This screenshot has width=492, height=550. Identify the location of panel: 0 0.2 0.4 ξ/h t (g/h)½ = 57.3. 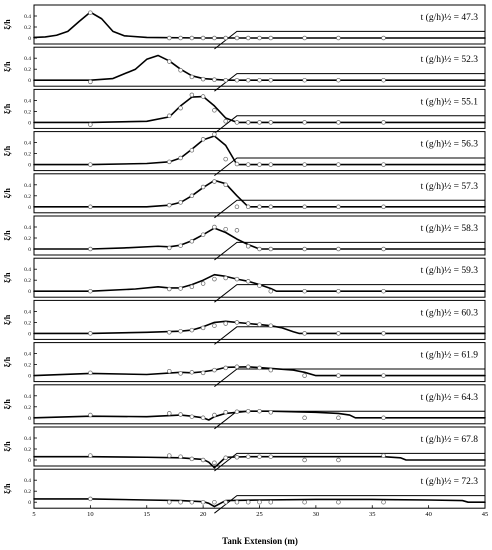
(244, 196).